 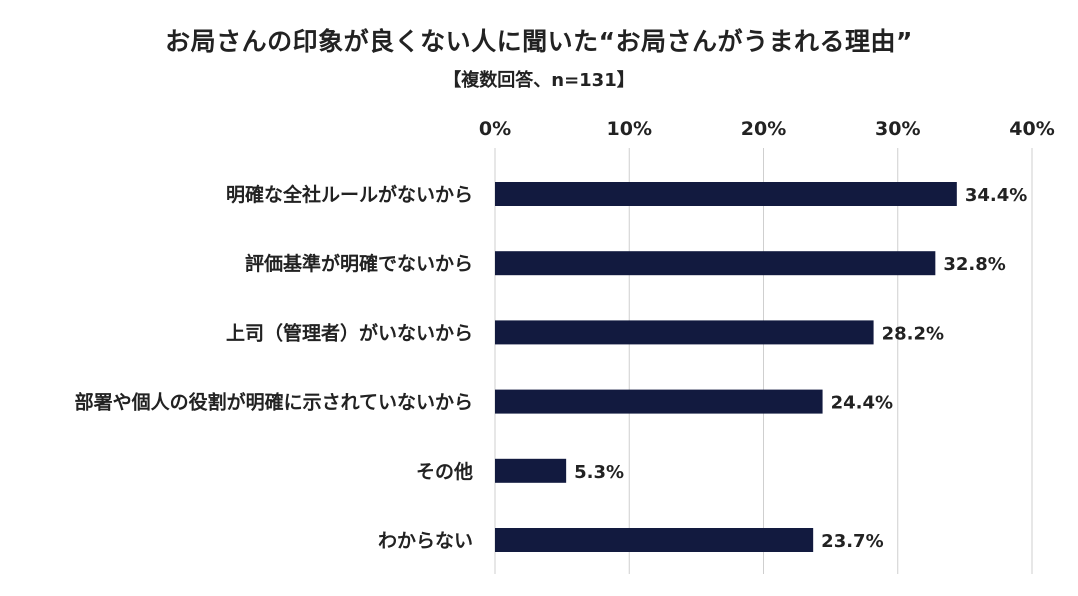 I want to click on x-tick-label: 20%, so click(x=763, y=129).